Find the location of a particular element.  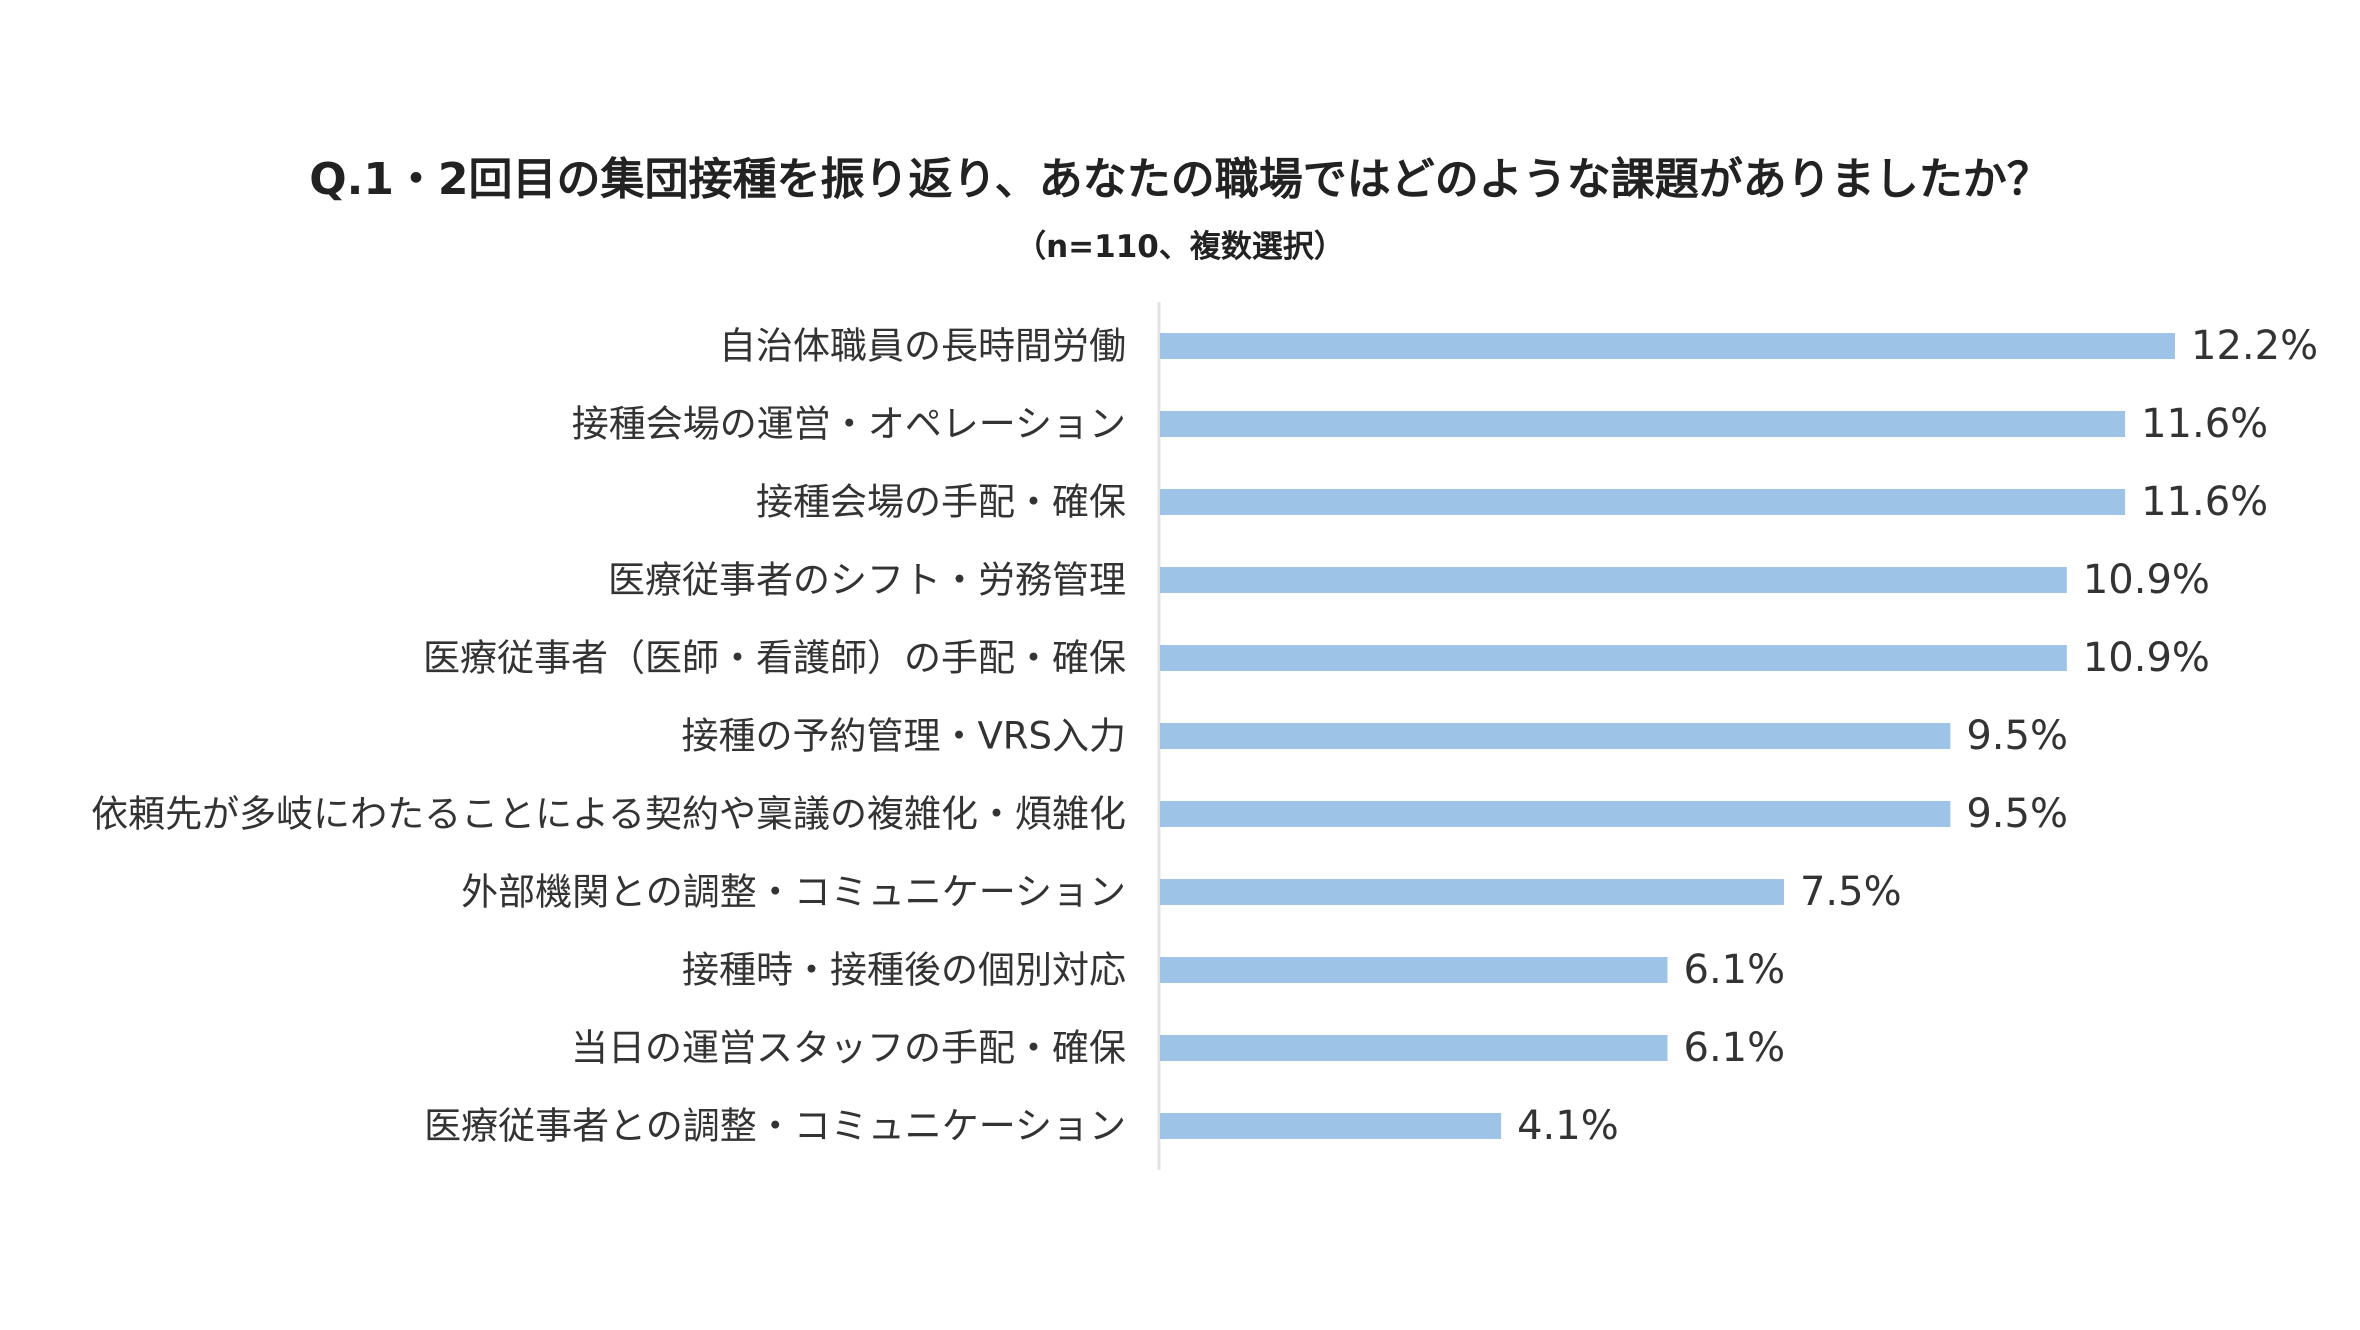

category-label: 当日の運営スタッフの手配・確保 is located at coordinates (848, 1048).